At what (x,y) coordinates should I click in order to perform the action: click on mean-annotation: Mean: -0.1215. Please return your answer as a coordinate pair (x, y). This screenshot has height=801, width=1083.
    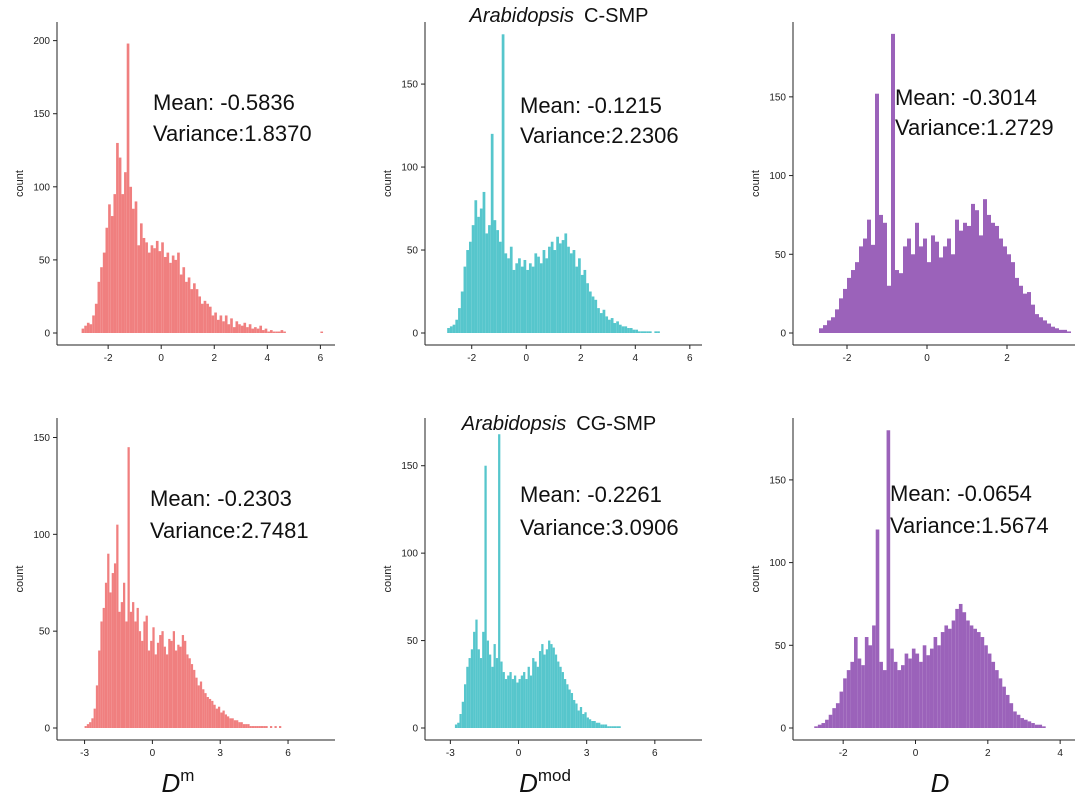
    Looking at the image, I should click on (591, 105).